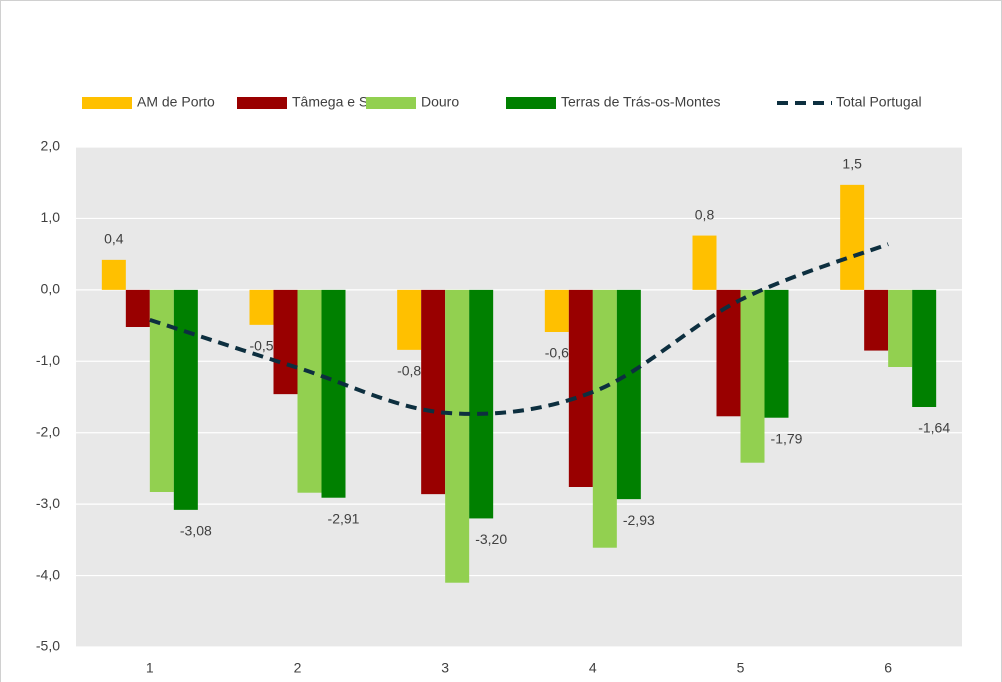 This screenshot has height=682, width=1002. What do you see at coordinates (298, 668) in the screenshot?
I see `x-tick-label: 2` at bounding box center [298, 668].